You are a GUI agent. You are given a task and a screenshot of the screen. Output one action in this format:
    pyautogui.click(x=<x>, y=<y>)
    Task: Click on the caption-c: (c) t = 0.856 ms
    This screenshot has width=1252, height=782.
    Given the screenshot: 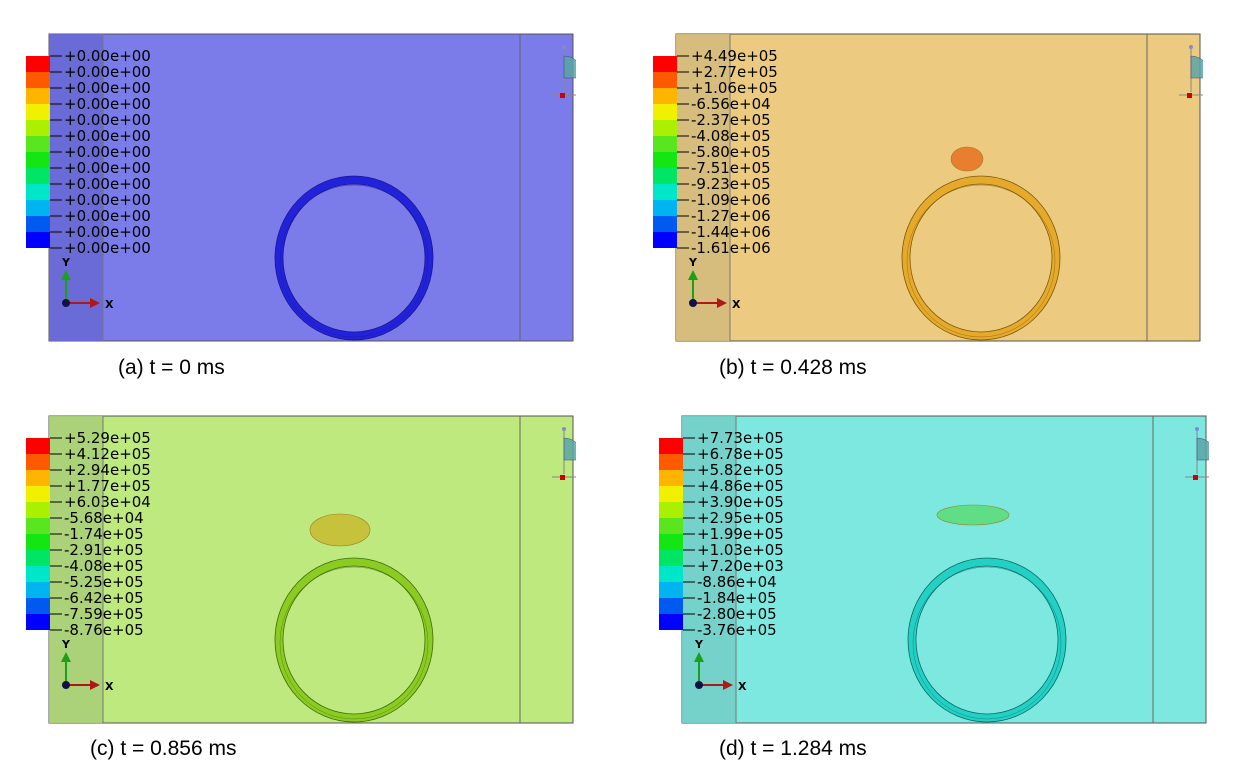 What is the action you would take?
    pyautogui.click(x=163, y=748)
    